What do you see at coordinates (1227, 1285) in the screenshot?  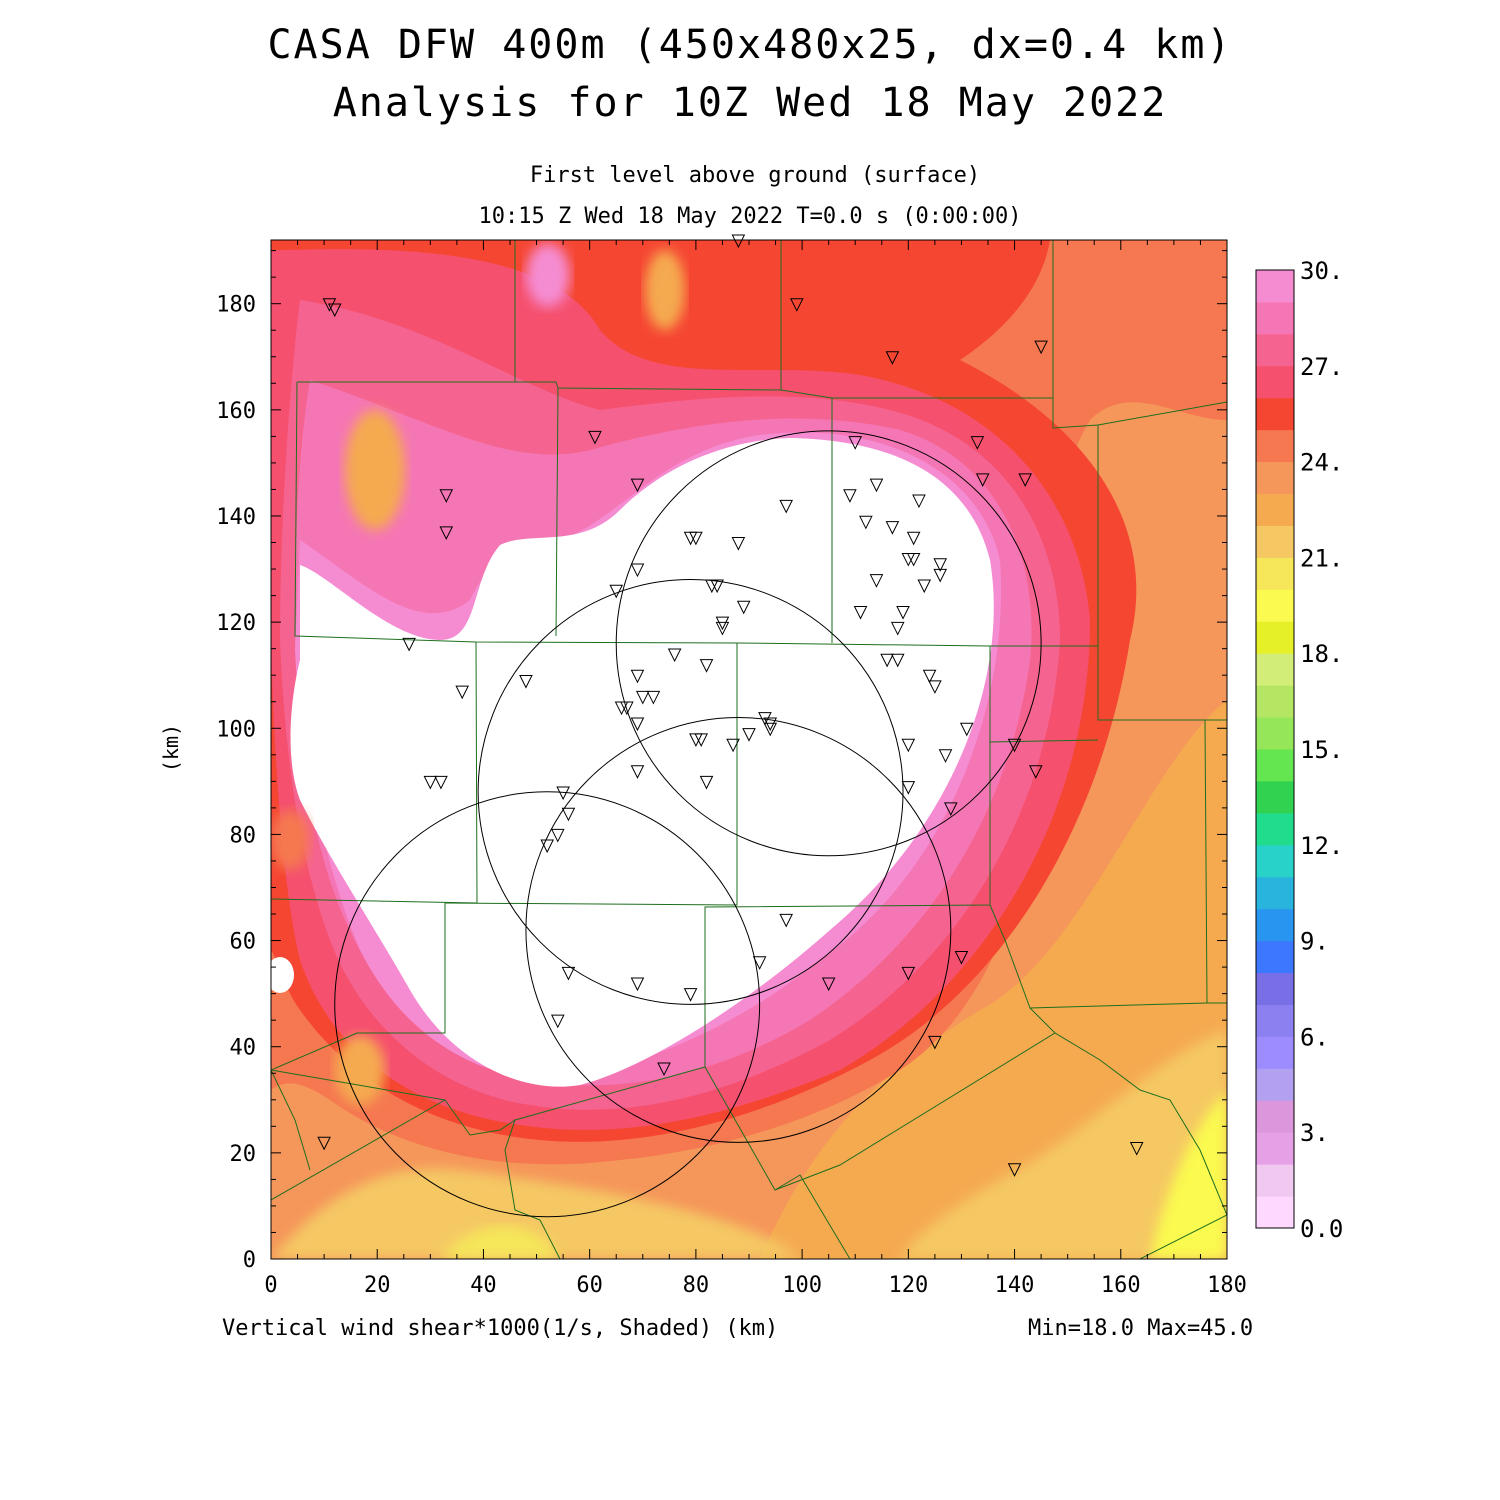 I see `x-tick-label: 180` at bounding box center [1227, 1285].